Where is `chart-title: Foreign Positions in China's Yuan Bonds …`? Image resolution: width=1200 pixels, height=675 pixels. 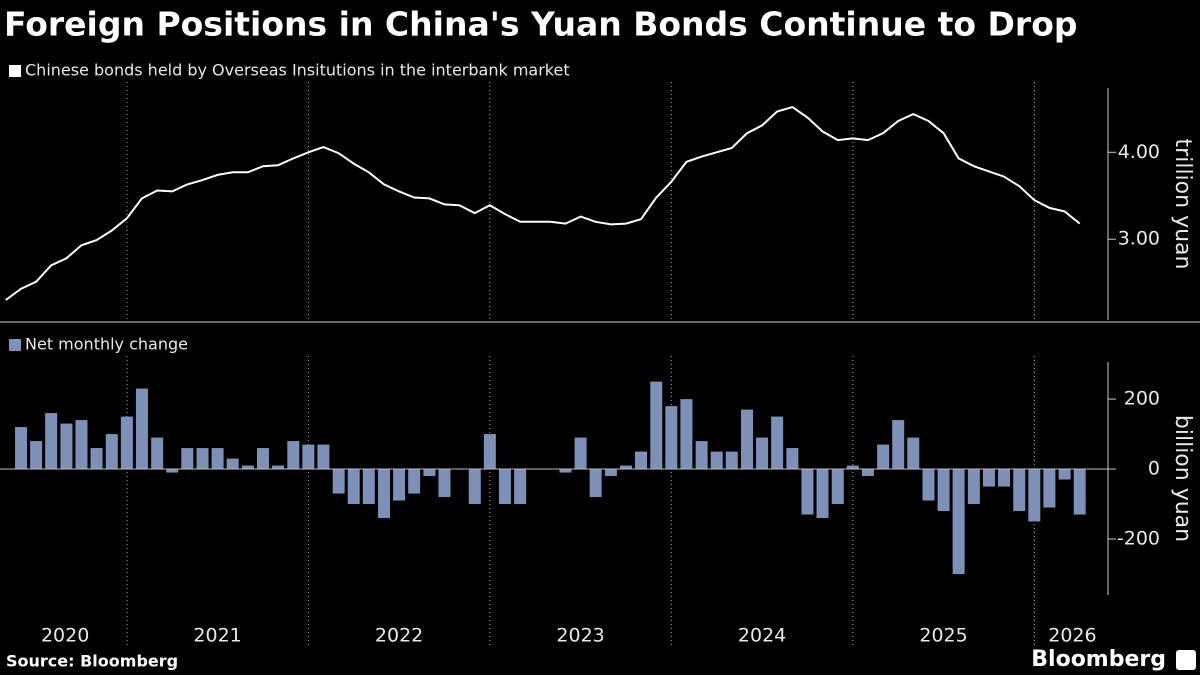 chart-title: Foreign Positions in China's Yuan Bonds … is located at coordinates (540, 24).